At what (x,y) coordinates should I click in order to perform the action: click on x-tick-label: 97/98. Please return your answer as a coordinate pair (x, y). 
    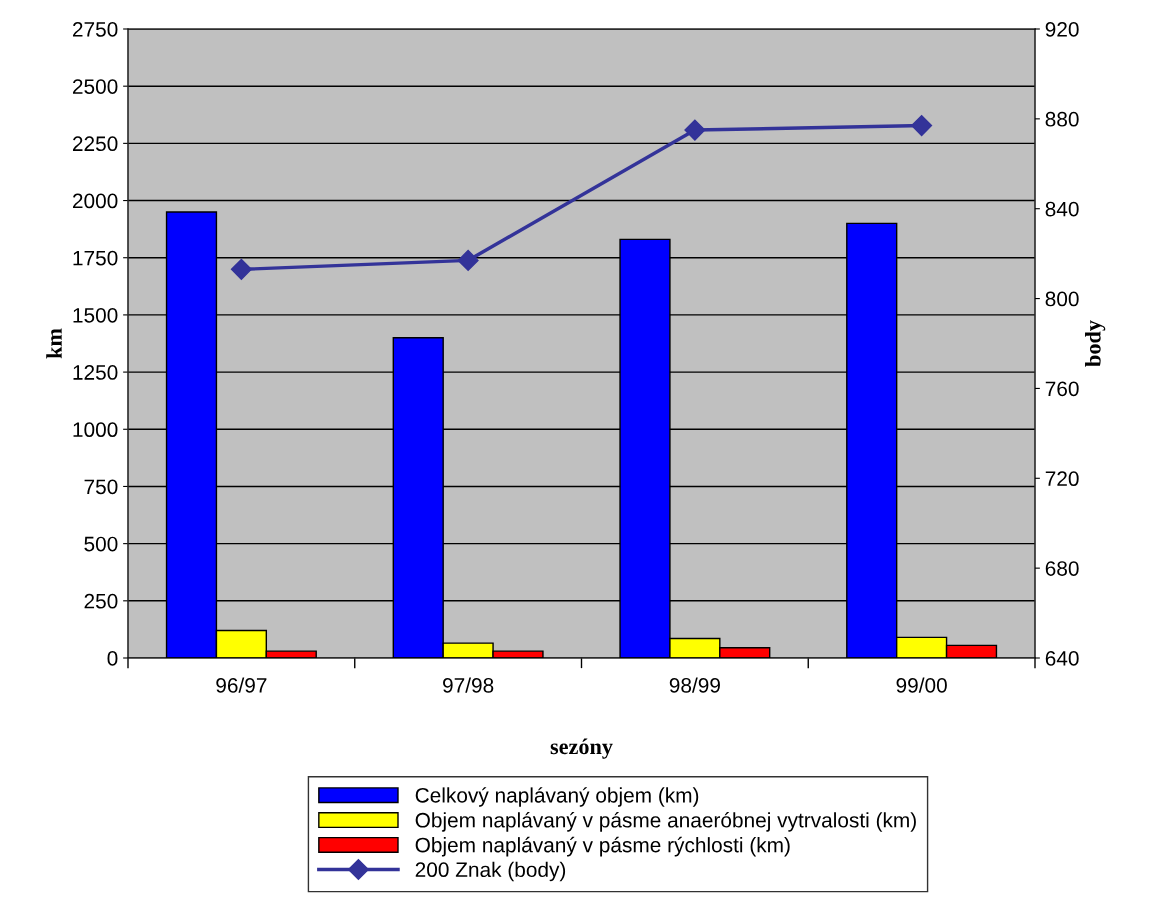
    Looking at the image, I should click on (468, 685).